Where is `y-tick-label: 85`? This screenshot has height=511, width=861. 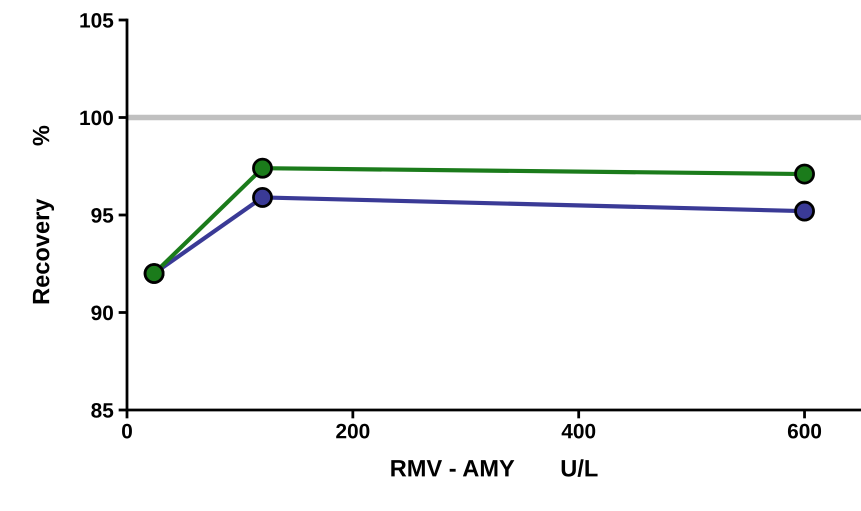
y-tick-label: 85 is located at coordinates (102, 410).